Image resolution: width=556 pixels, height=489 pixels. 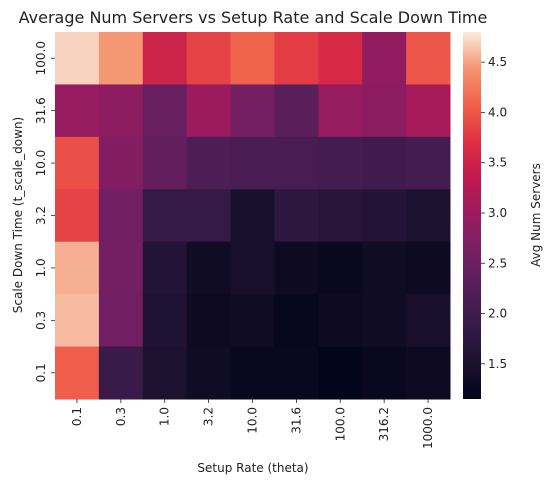 What do you see at coordinates (384, 424) in the screenshot?
I see `x-tick-label: 316.2` at bounding box center [384, 424].